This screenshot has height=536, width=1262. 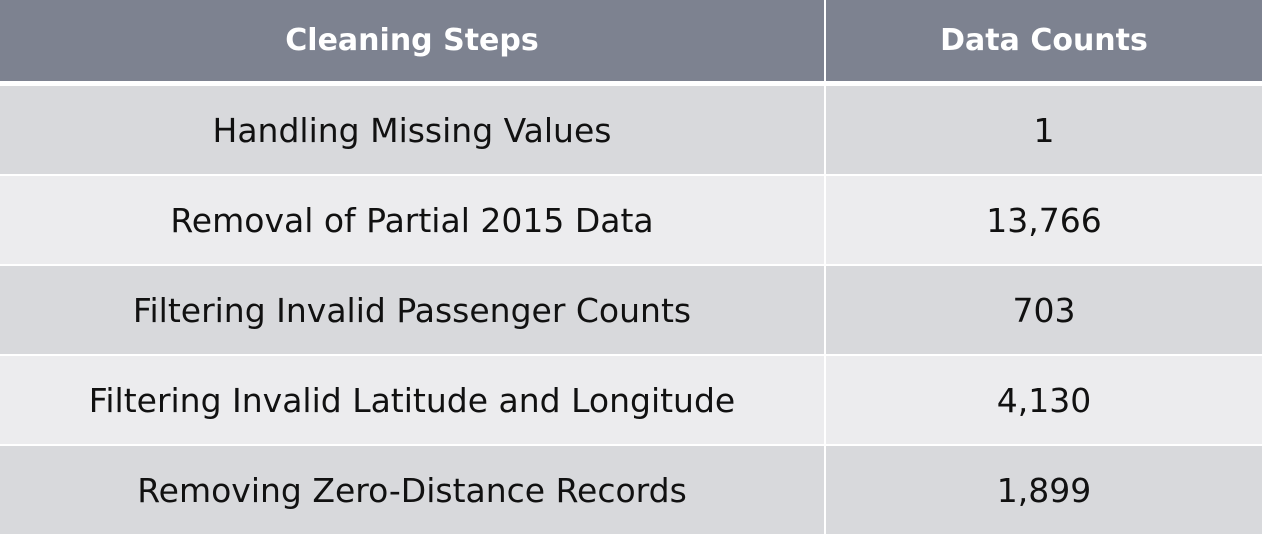 I want to click on step-cell: Filtering Invalid Passenger Counts, so click(x=413, y=310).